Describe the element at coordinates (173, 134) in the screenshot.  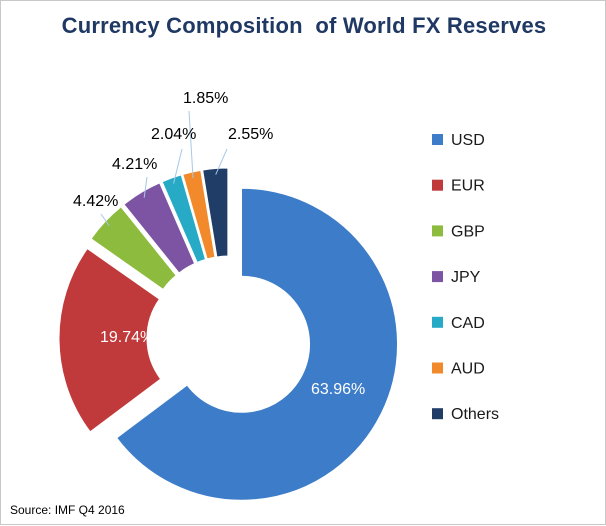
I see `data-label-cad: 2.04%` at that location.